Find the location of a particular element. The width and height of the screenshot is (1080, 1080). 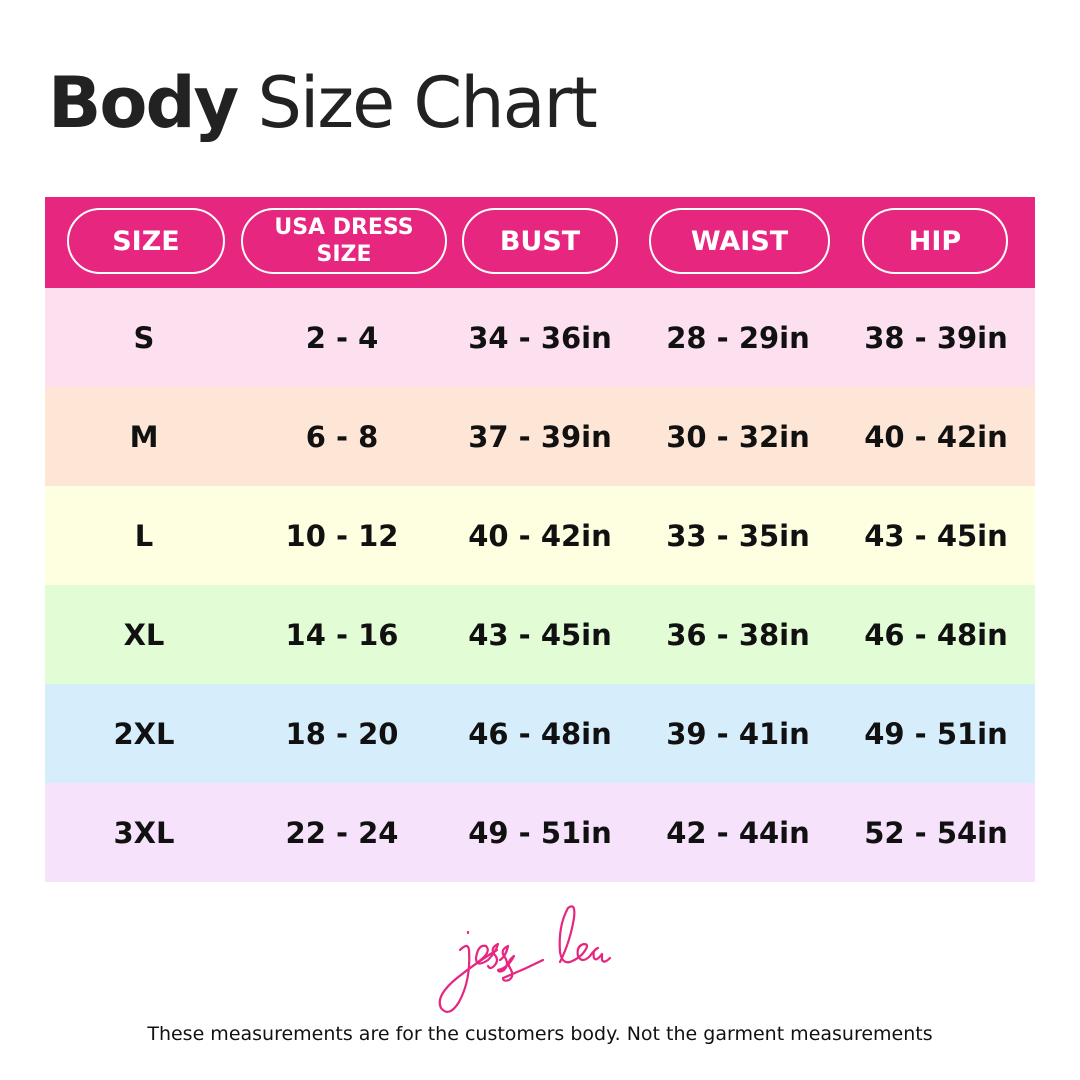

table-row: XL 14 - 16 43 - 45in 36 - 38in 46 - 48in is located at coordinates (540, 634).